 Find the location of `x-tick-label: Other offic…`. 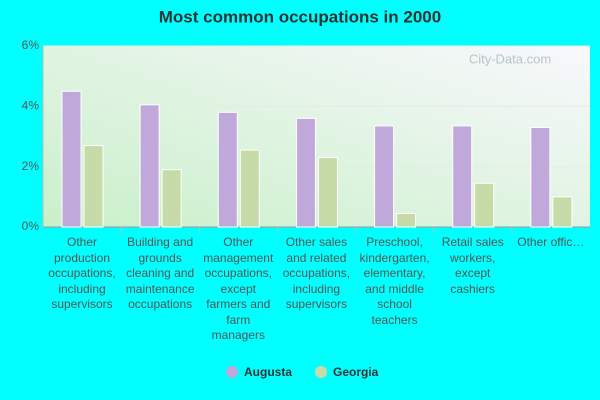

x-tick-label: Other offic… is located at coordinates (551, 242).